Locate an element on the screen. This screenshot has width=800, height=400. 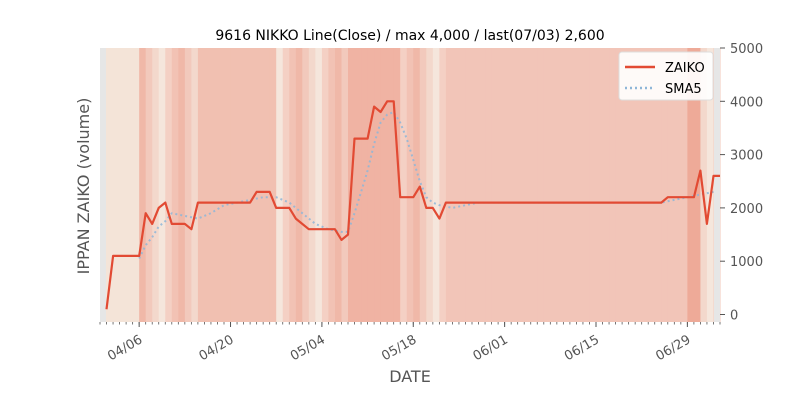
y-axis-label: IPPAN ZAIKO (volume) is located at coordinates (83, 186).